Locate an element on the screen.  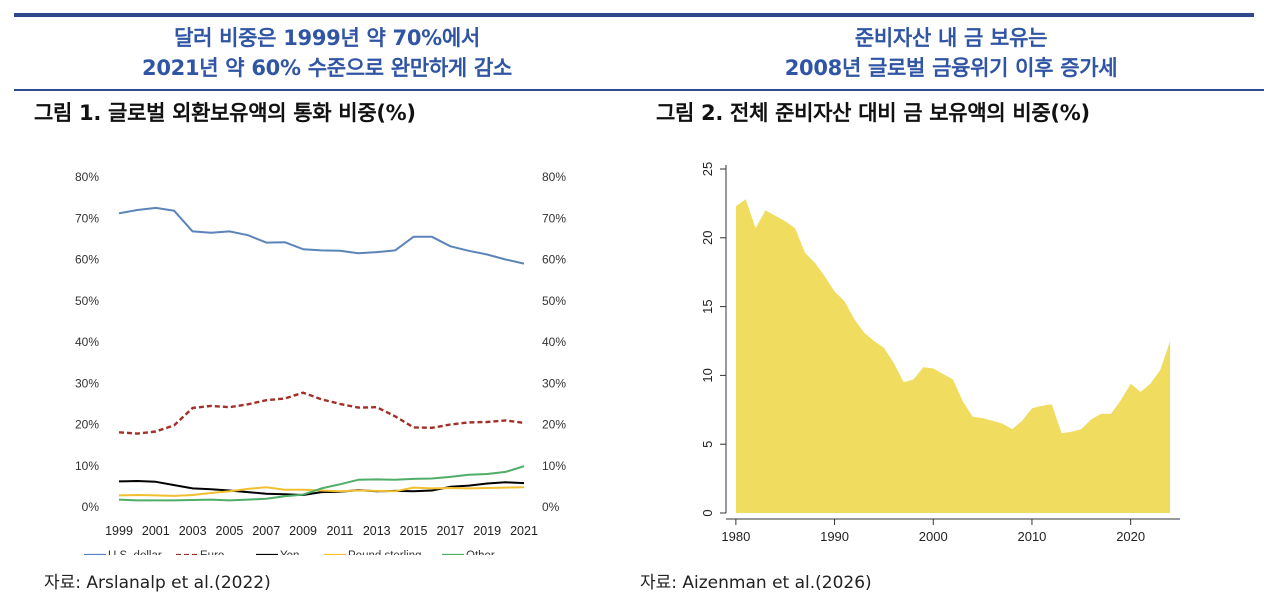
x-tick-label: 2010 is located at coordinates (1031, 536).